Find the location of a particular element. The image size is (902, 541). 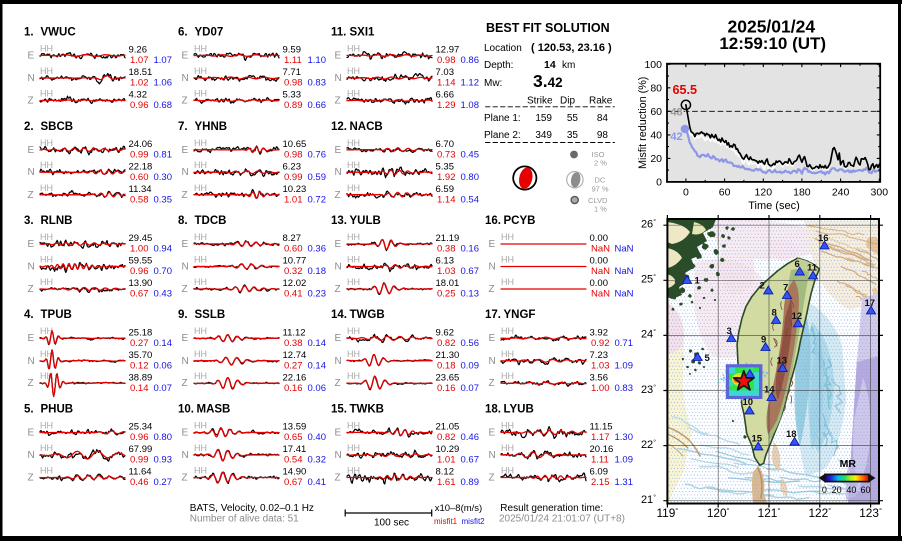

svg-text: 25° is located at coordinates (648, 279).